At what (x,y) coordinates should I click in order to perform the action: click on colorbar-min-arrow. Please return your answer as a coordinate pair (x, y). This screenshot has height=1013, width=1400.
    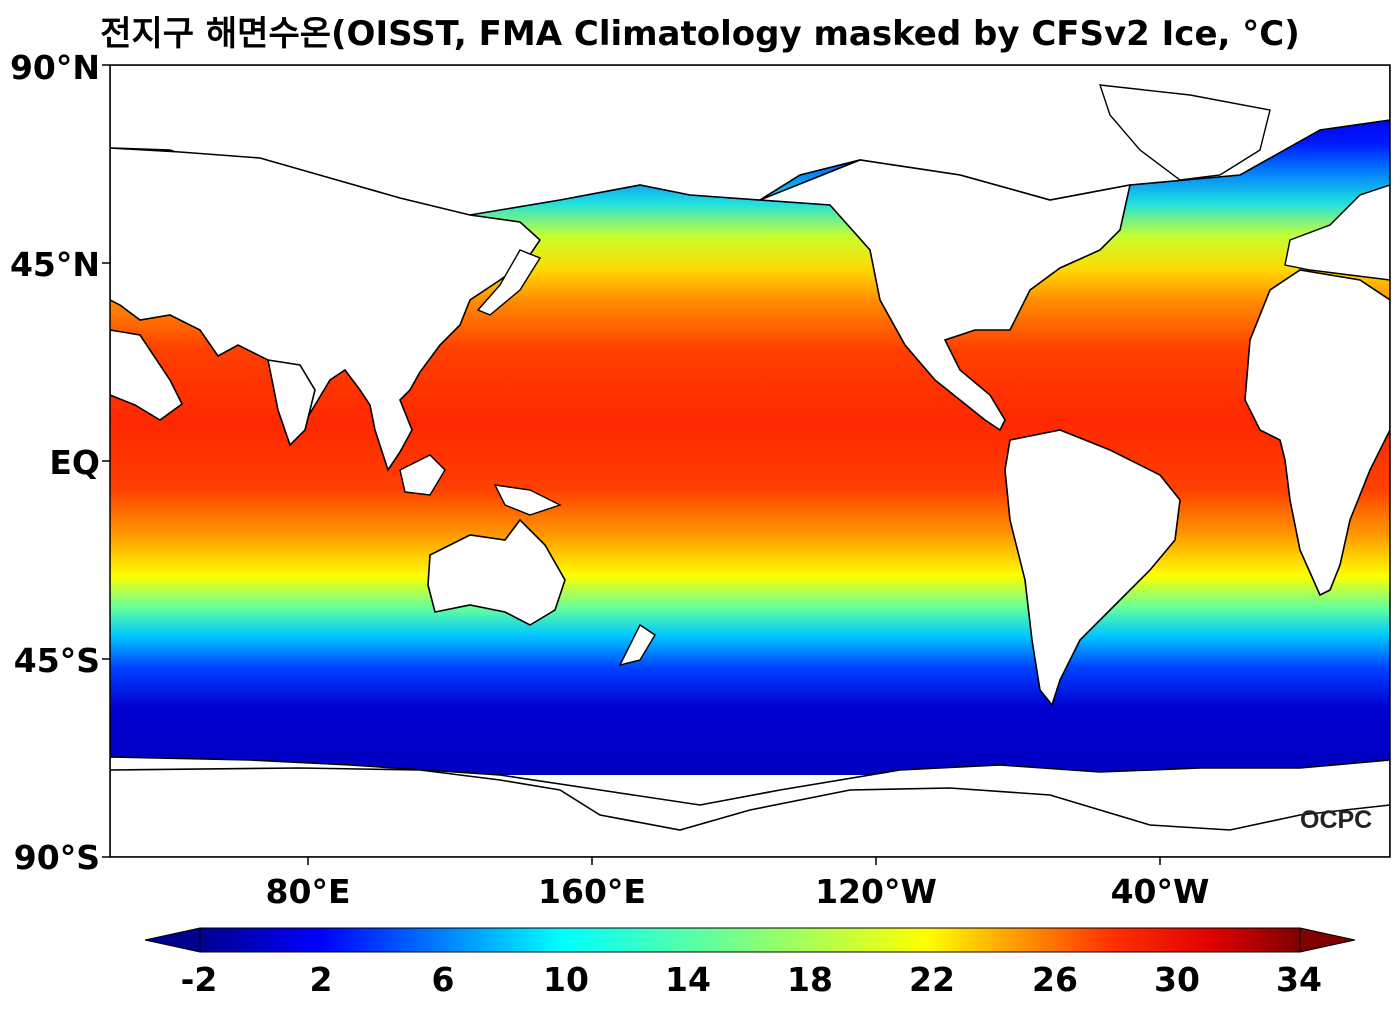
    Looking at the image, I should click on (172, 940).